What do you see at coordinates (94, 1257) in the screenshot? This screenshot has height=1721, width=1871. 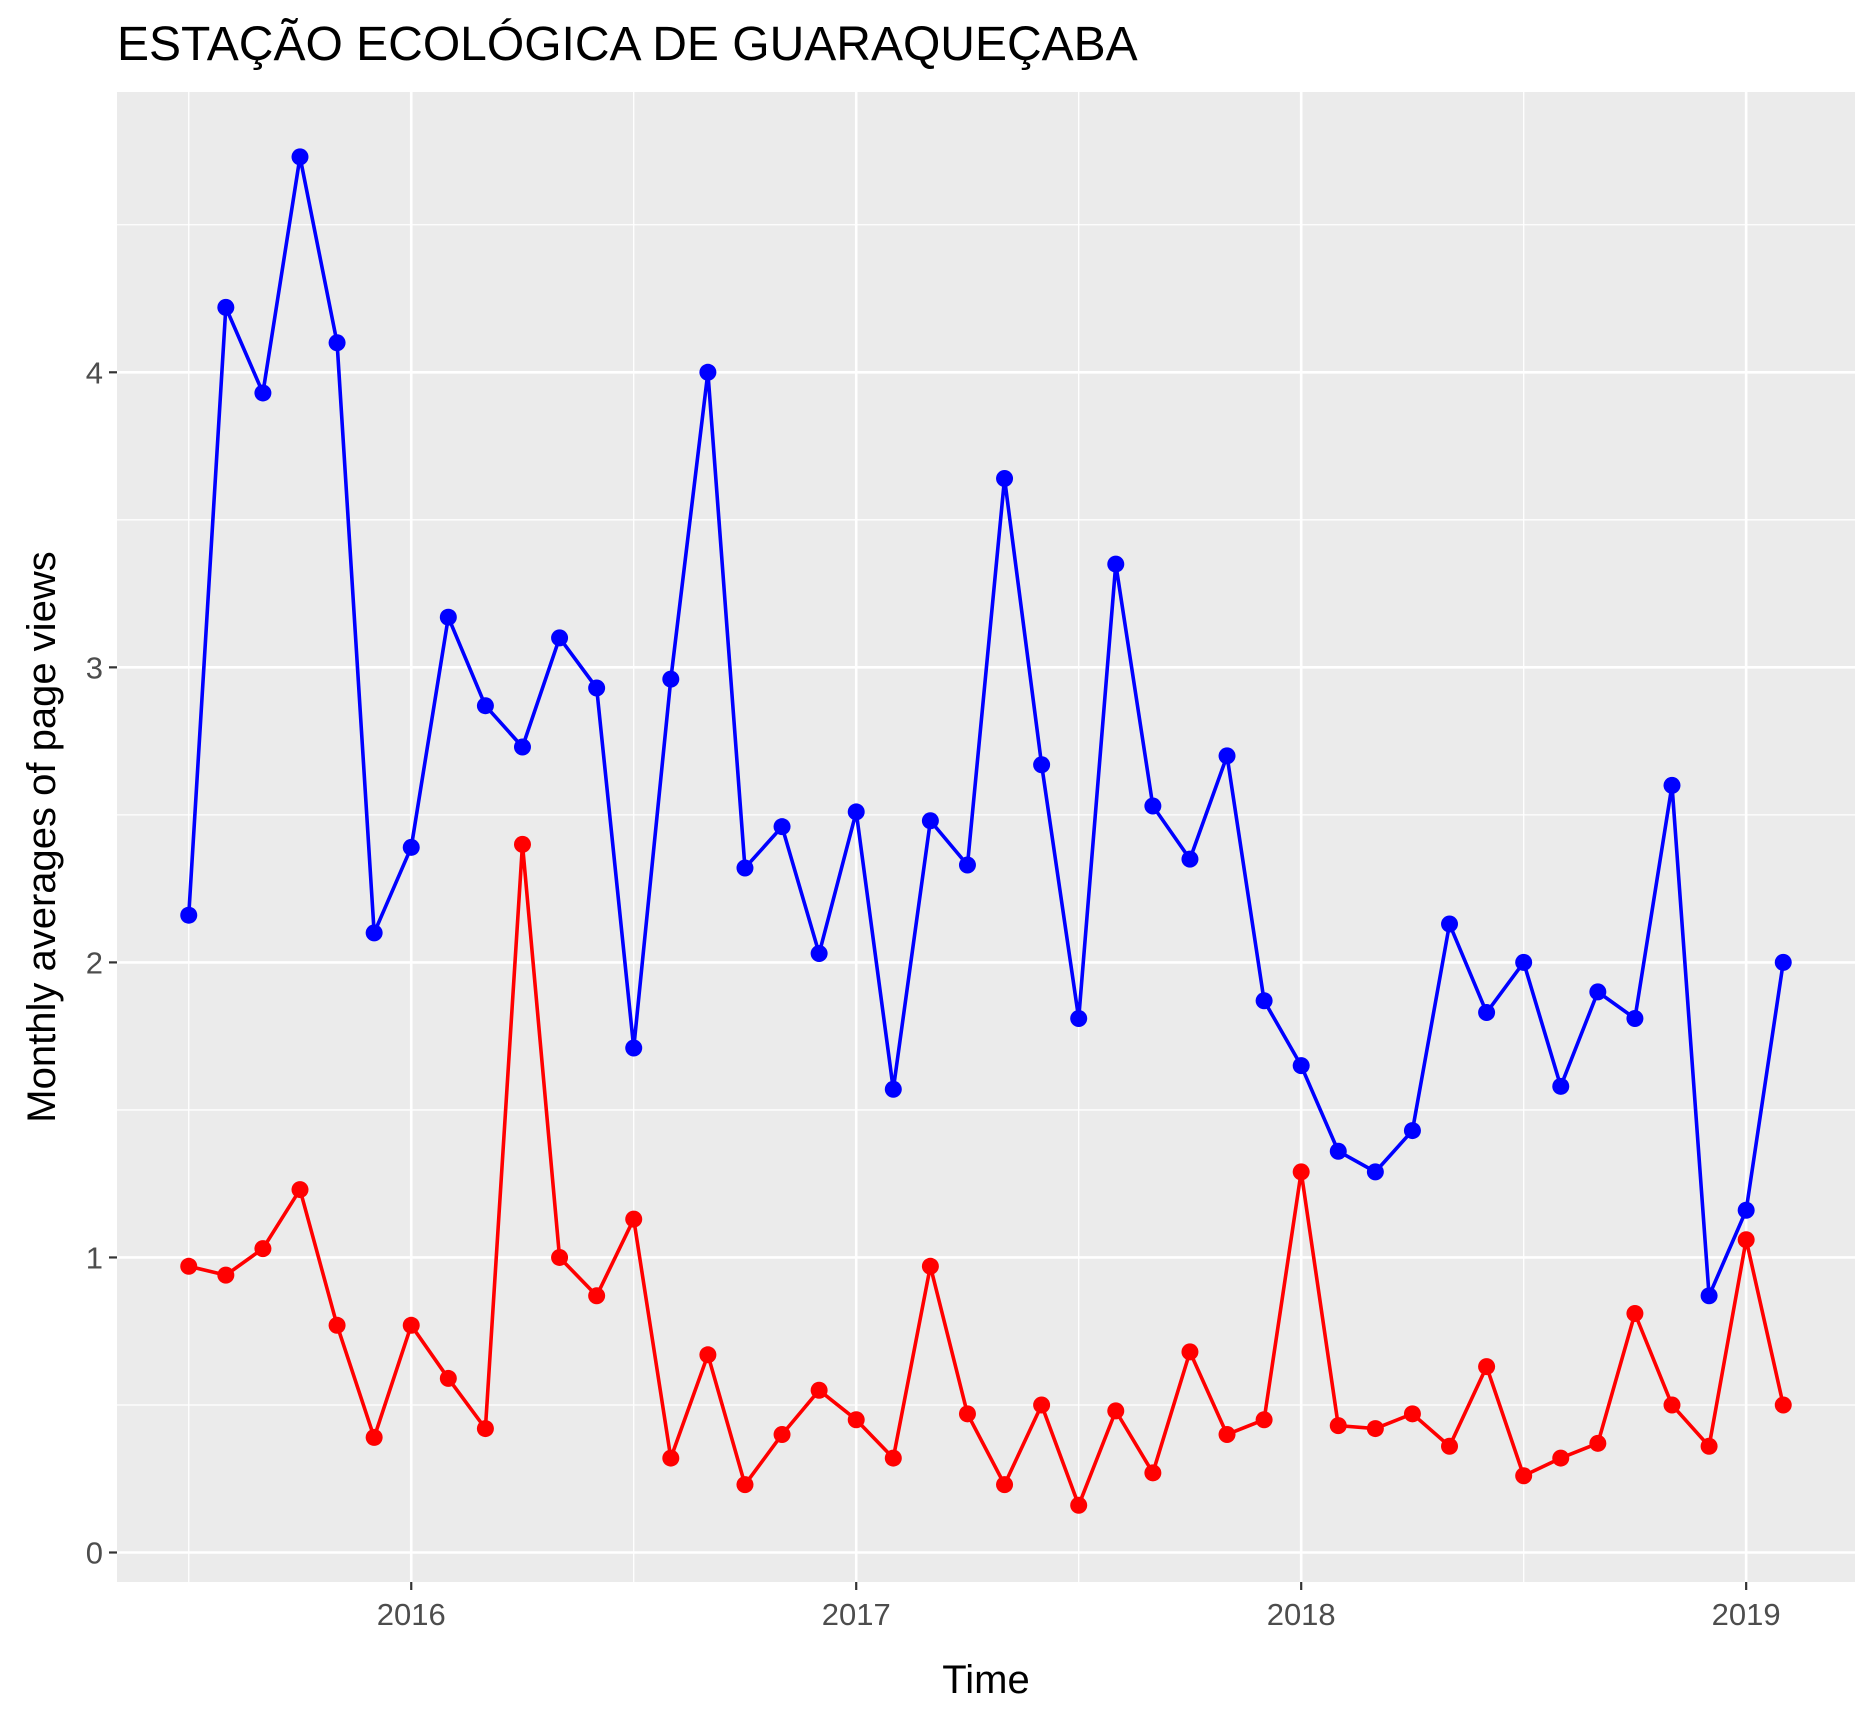 I see `y-tick-label: 1` at bounding box center [94, 1257].